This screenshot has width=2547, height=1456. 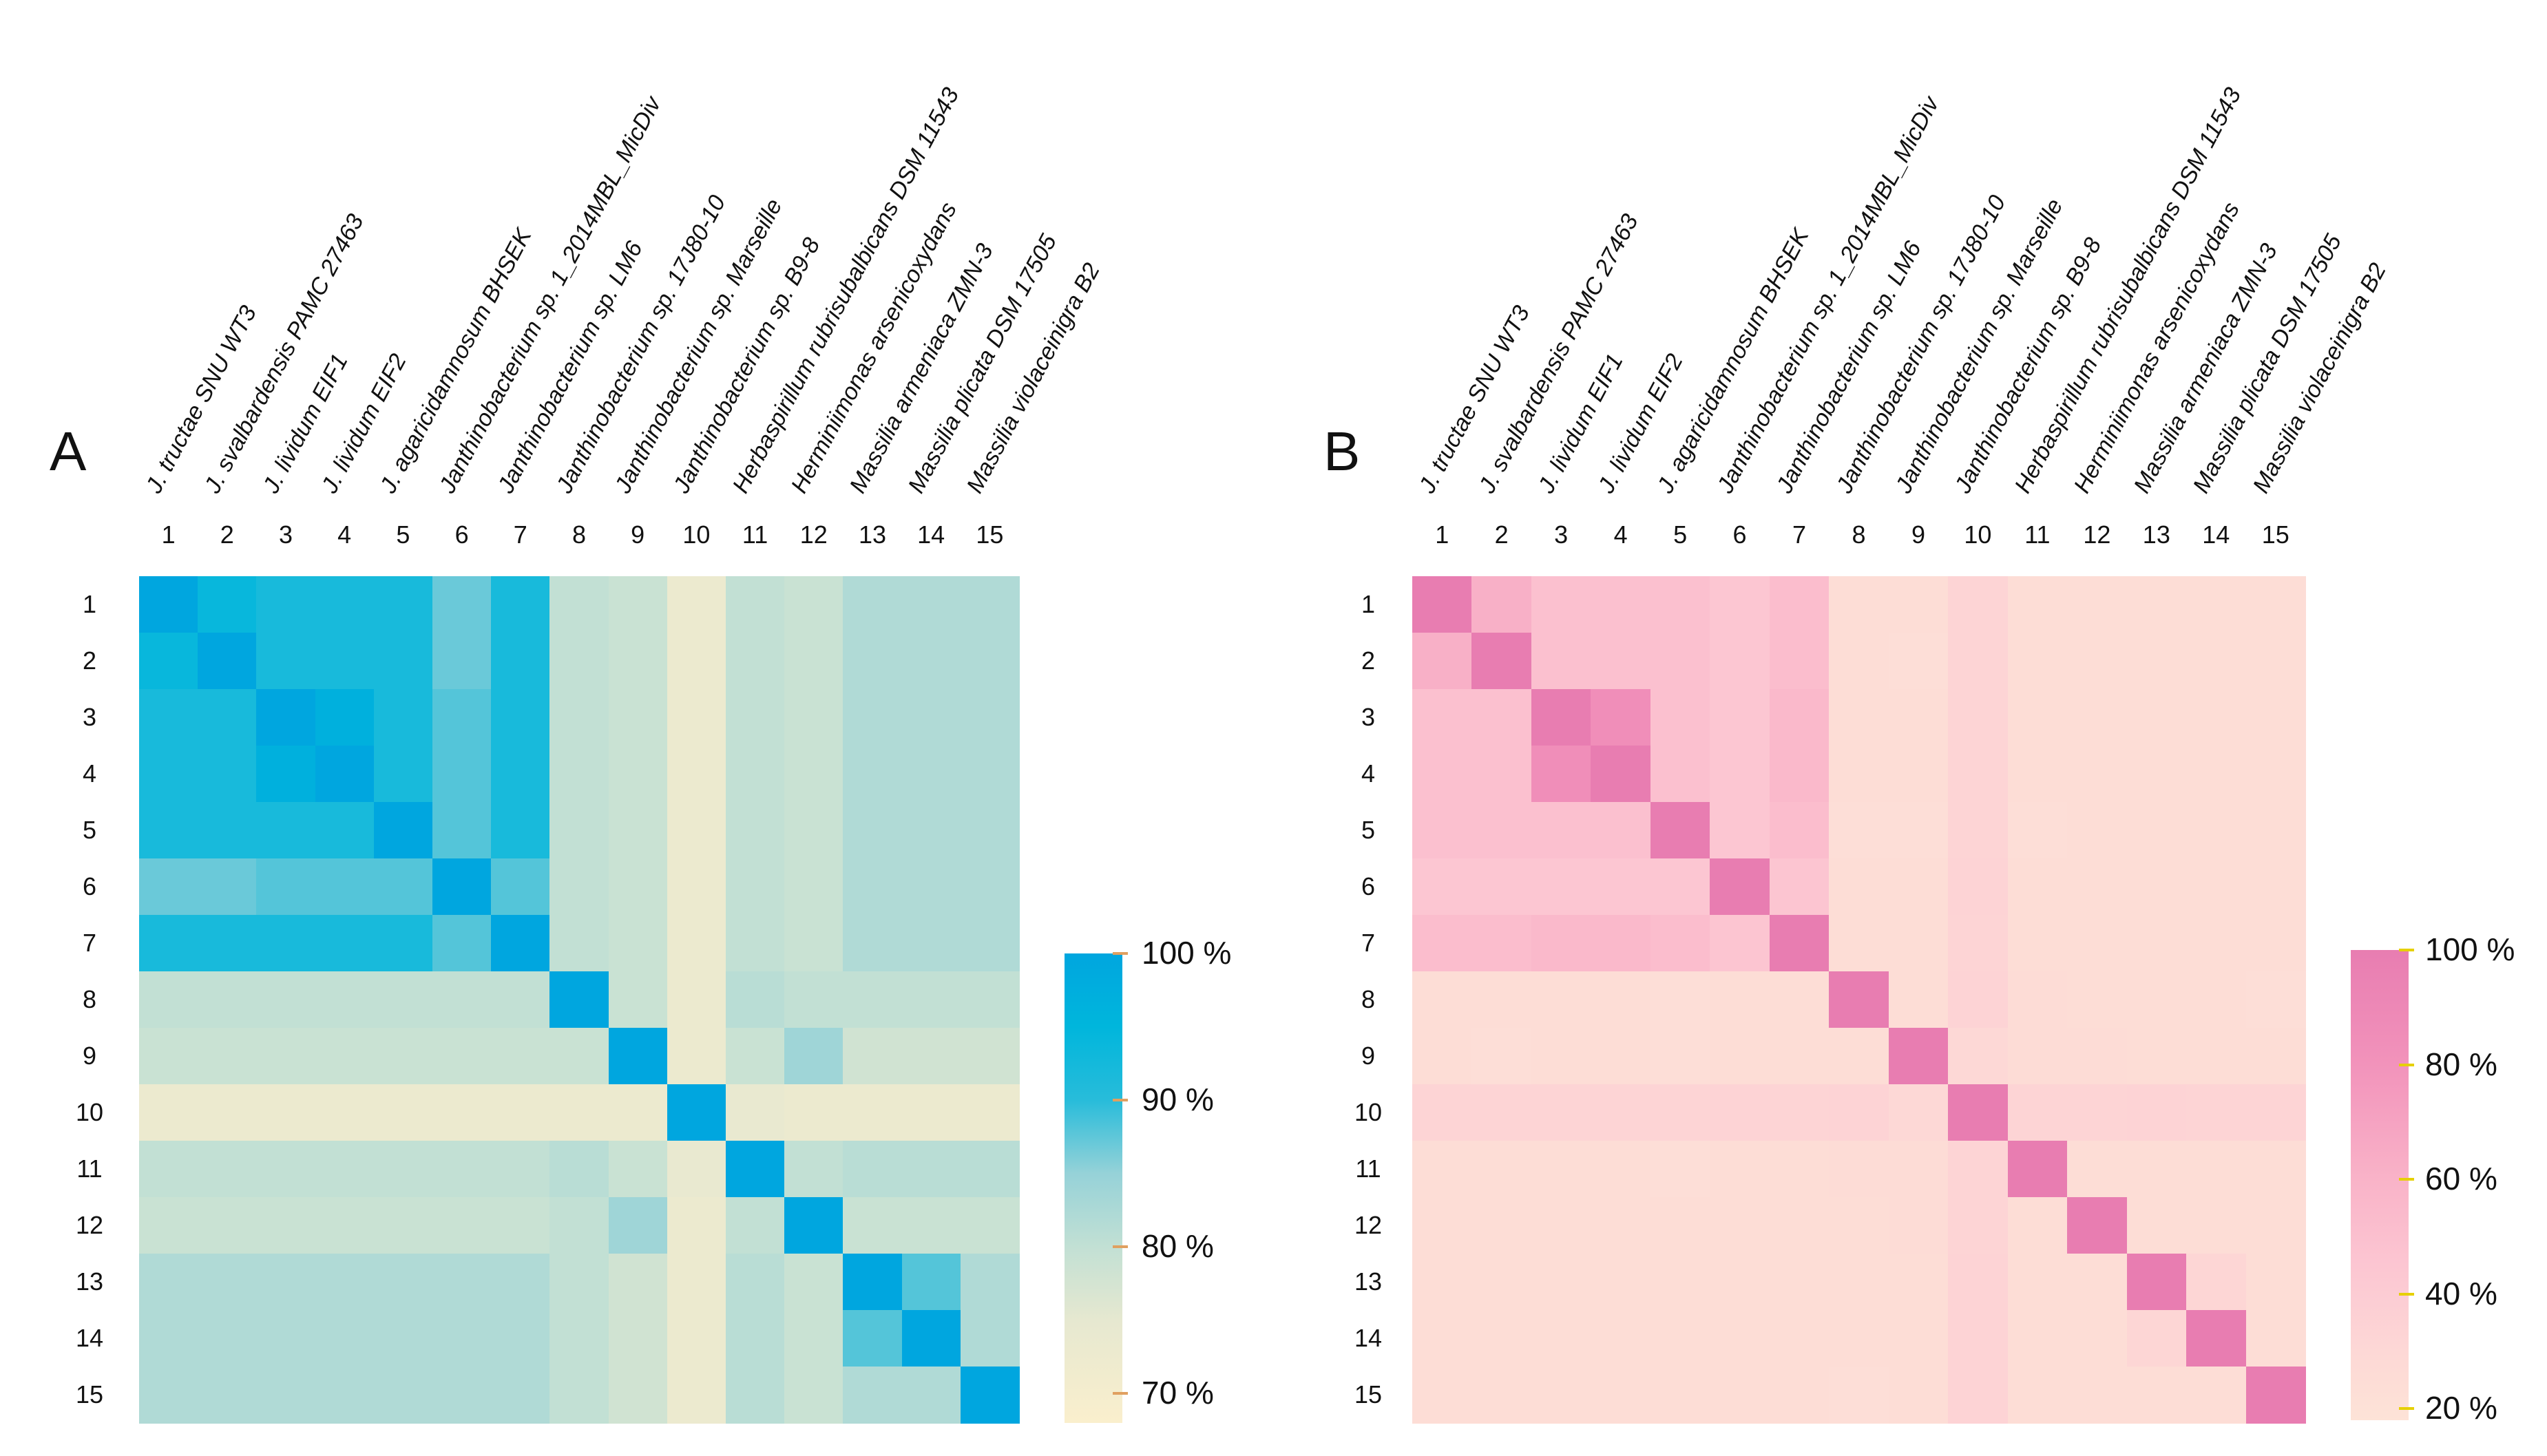 What do you see at coordinates (873, 534) in the screenshot?
I see `column-number: 13` at bounding box center [873, 534].